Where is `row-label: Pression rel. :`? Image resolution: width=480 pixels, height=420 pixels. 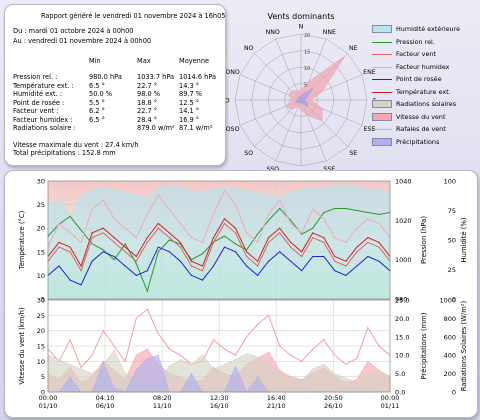 row-label: Pression rel. : is located at coordinates (35, 77).